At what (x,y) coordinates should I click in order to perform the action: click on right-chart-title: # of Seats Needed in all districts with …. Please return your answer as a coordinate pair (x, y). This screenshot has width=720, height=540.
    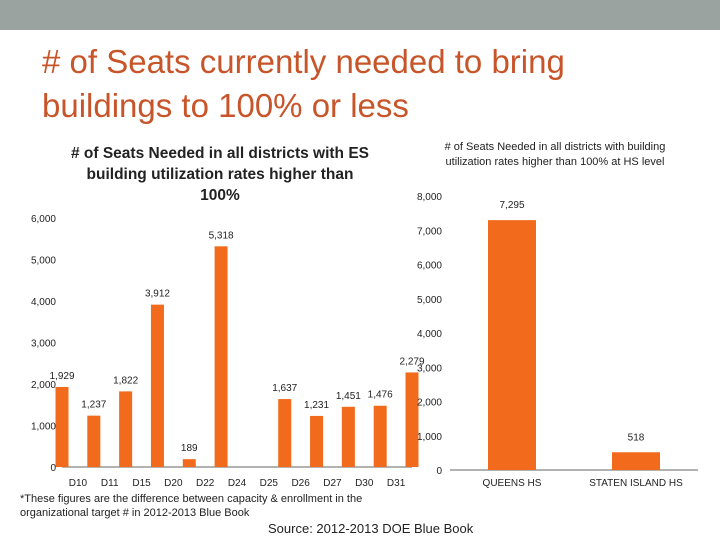
    Looking at the image, I should click on (555, 154).